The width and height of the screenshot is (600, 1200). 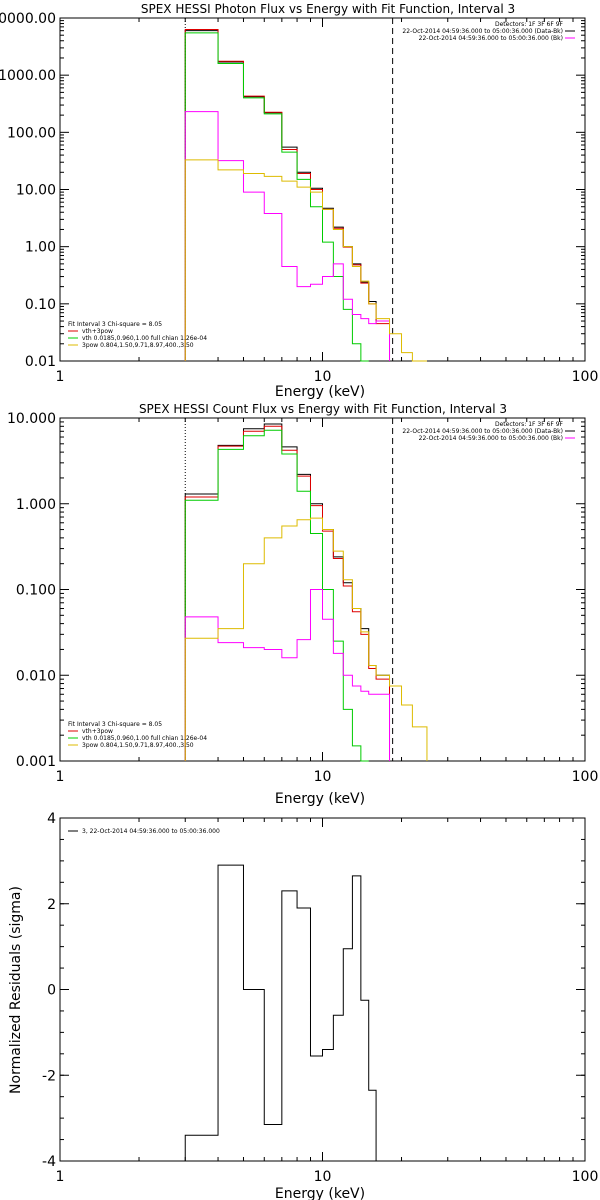 I want to click on y-tick-label: 100.00, so click(x=31, y=133).